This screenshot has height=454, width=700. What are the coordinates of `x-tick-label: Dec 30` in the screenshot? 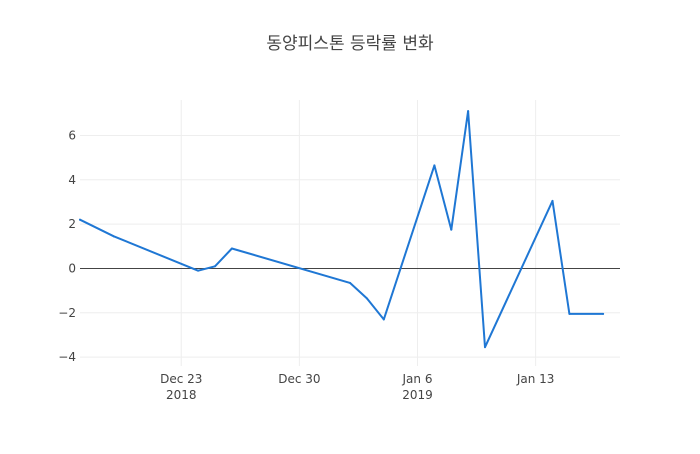 It's located at (299, 379).